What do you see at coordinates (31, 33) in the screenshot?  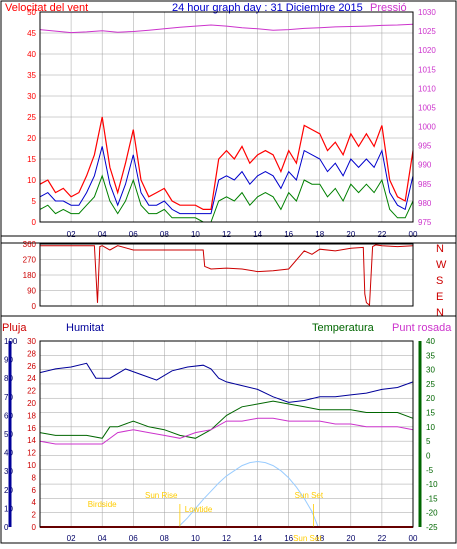 I see `wind-tick-label: 45` at bounding box center [31, 33].